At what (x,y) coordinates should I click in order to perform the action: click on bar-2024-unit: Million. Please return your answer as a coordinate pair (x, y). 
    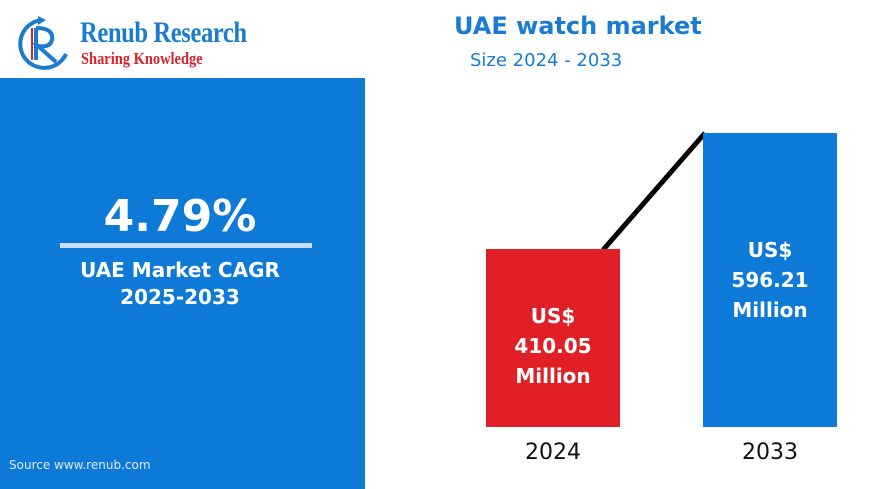
    Looking at the image, I should click on (553, 376).